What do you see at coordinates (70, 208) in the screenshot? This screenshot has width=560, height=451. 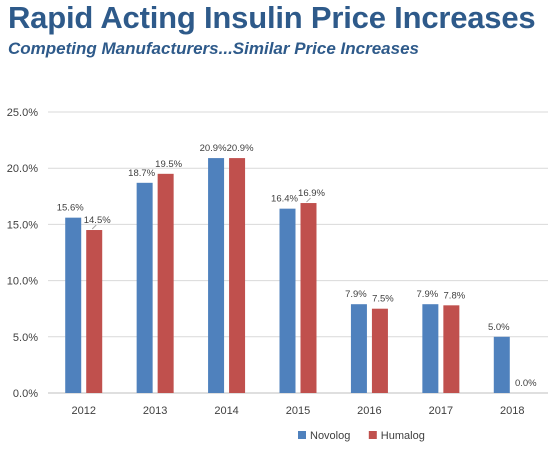 I see `data-label-novolog: 15.6%` at bounding box center [70, 208].